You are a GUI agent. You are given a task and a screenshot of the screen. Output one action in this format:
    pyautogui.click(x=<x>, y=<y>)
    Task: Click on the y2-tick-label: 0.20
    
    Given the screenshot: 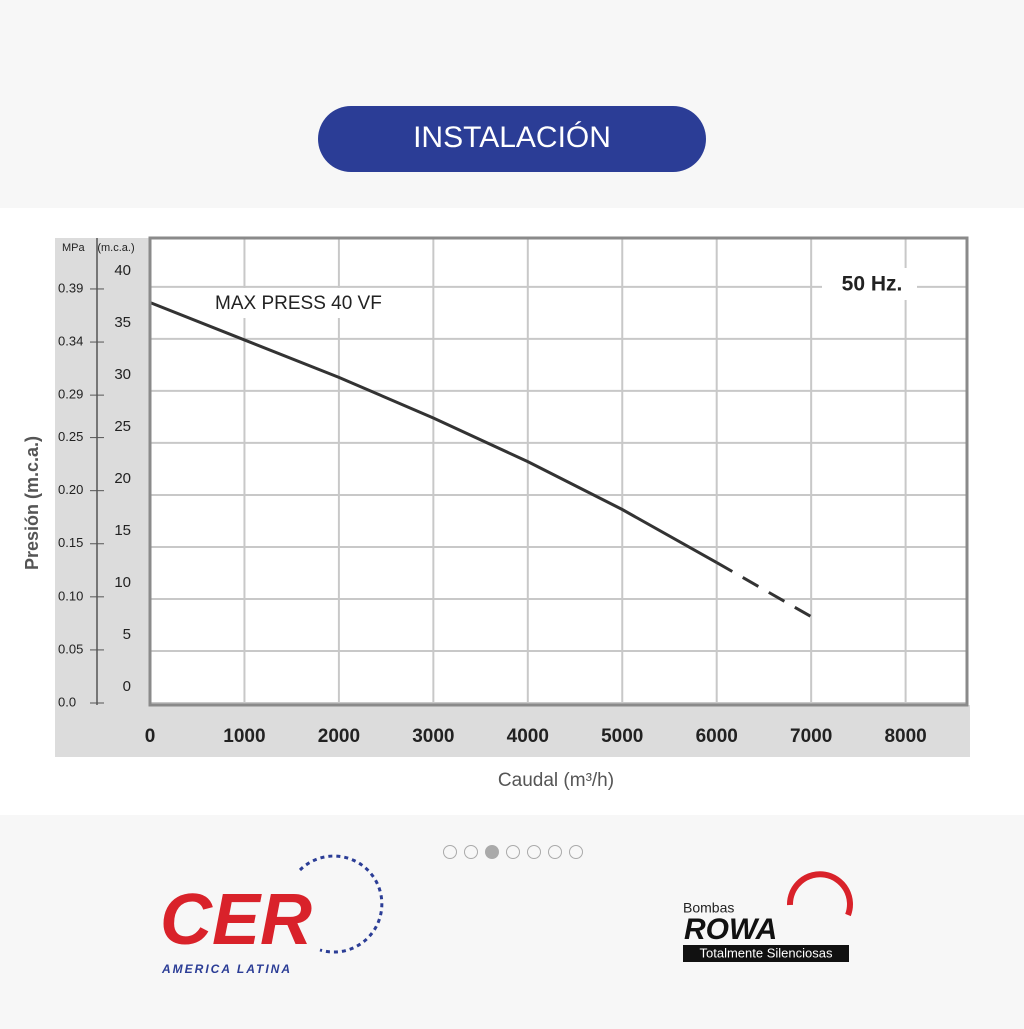 What is the action you would take?
    pyautogui.click(x=70, y=489)
    